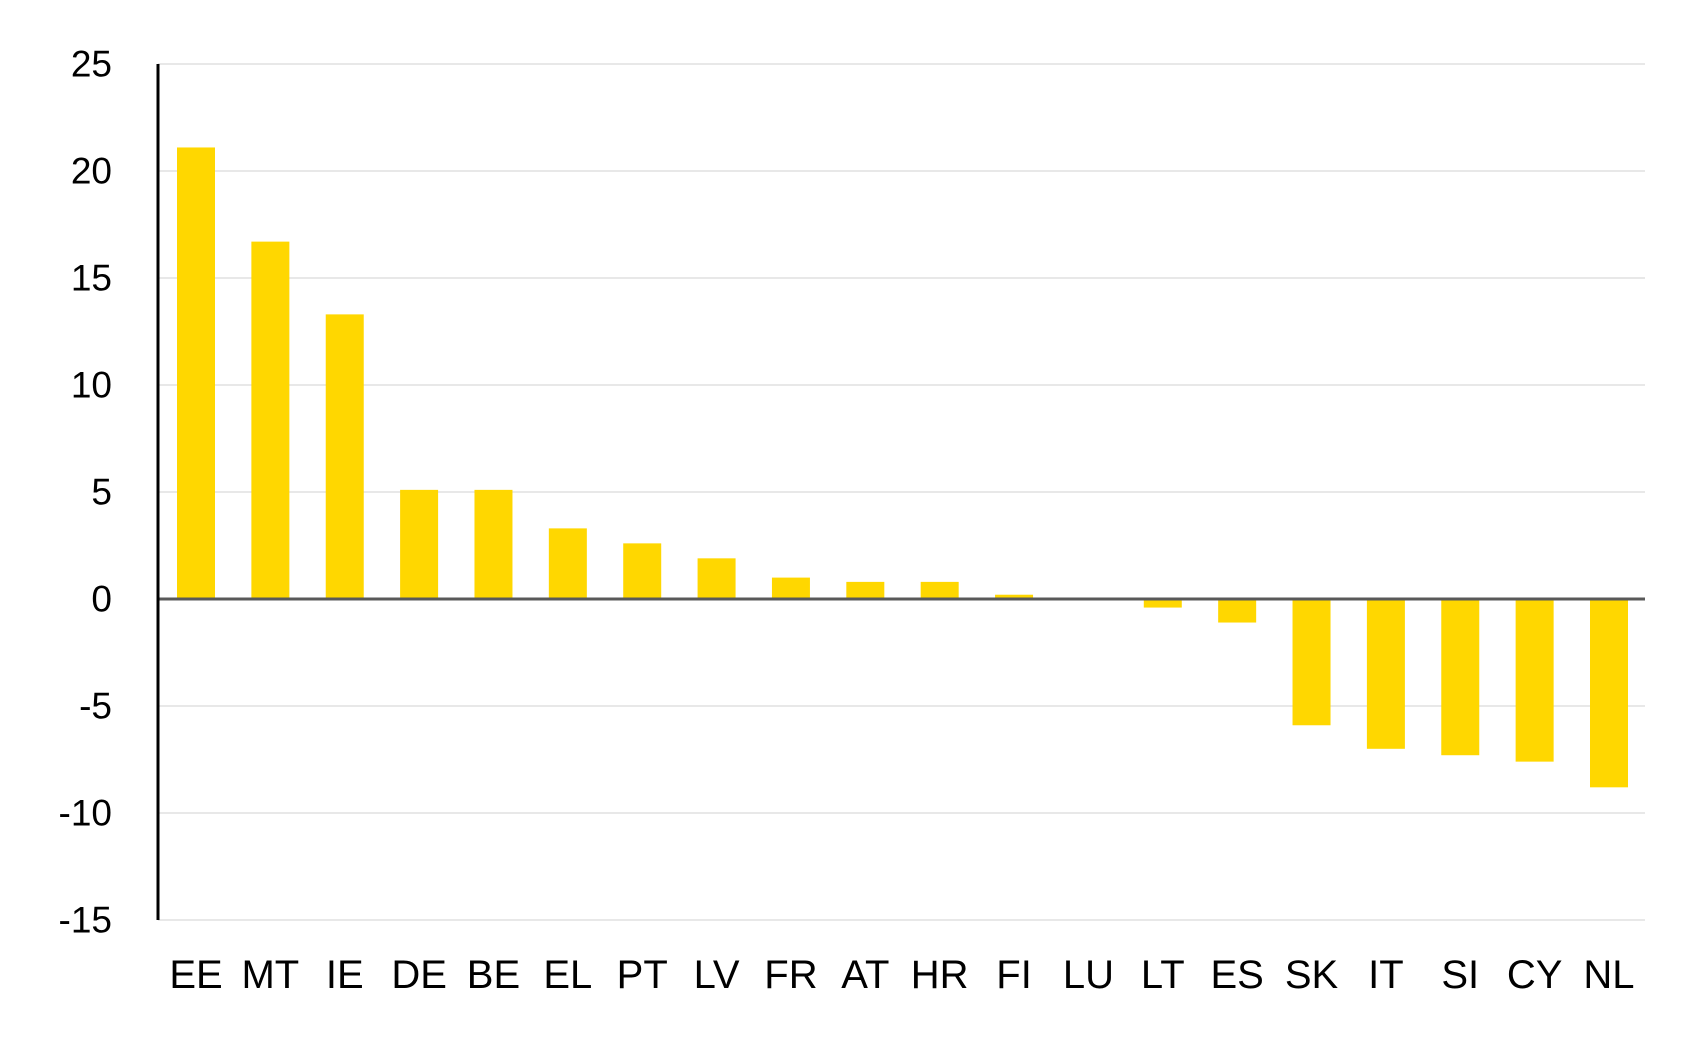 The width and height of the screenshot is (1693, 1062). Describe the element at coordinates (270, 420) in the screenshot. I see `bar-mt` at that location.